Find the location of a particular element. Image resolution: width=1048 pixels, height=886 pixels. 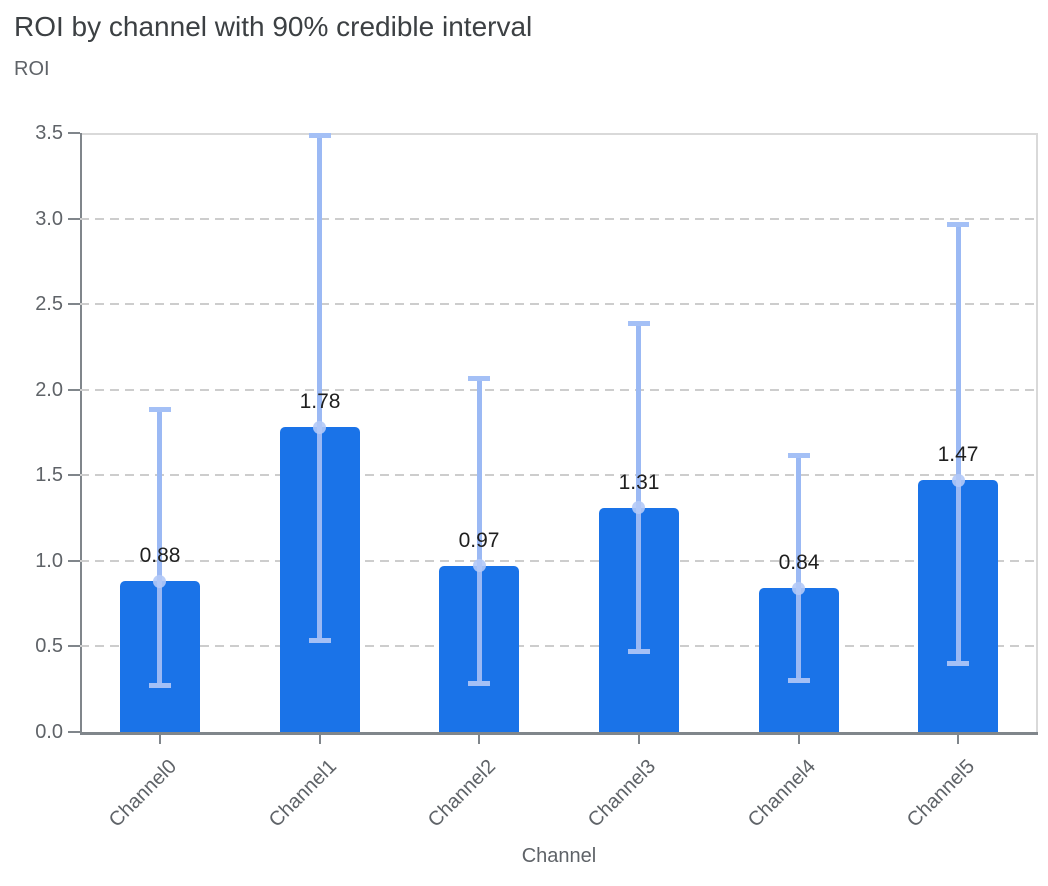

y-axis-tick-label: 1.0 is located at coordinates (49, 561).